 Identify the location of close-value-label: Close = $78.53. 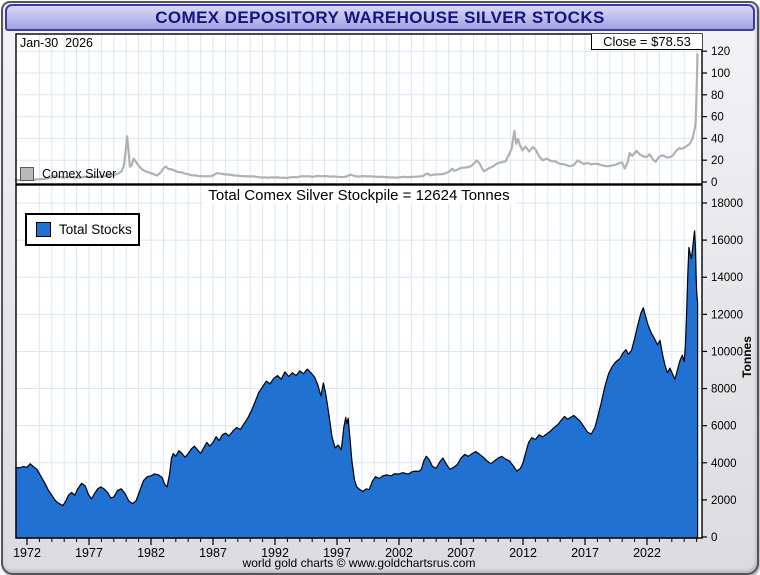
(647, 41).